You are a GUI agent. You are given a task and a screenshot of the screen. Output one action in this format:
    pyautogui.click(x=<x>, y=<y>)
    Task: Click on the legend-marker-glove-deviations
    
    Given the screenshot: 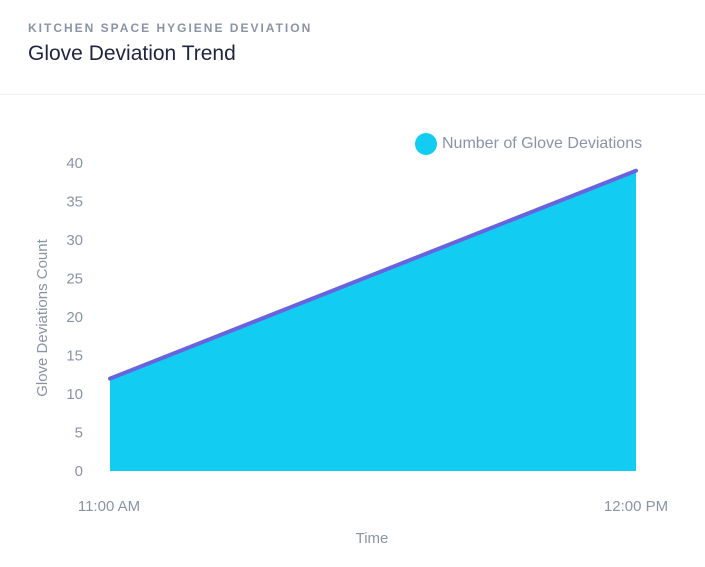 What is the action you would take?
    pyautogui.click(x=426, y=144)
    